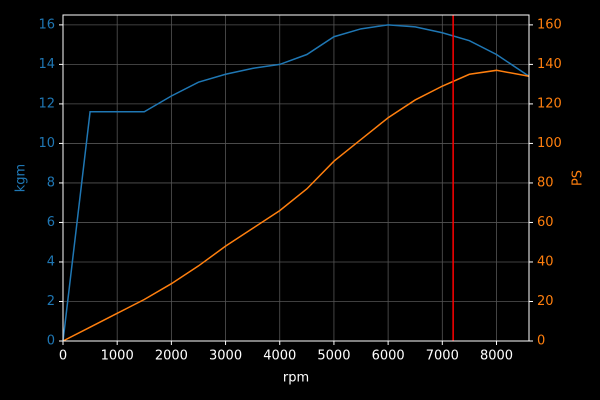  Describe the element at coordinates (442, 356) in the screenshot. I see `x-tick-label: 7000` at that location.